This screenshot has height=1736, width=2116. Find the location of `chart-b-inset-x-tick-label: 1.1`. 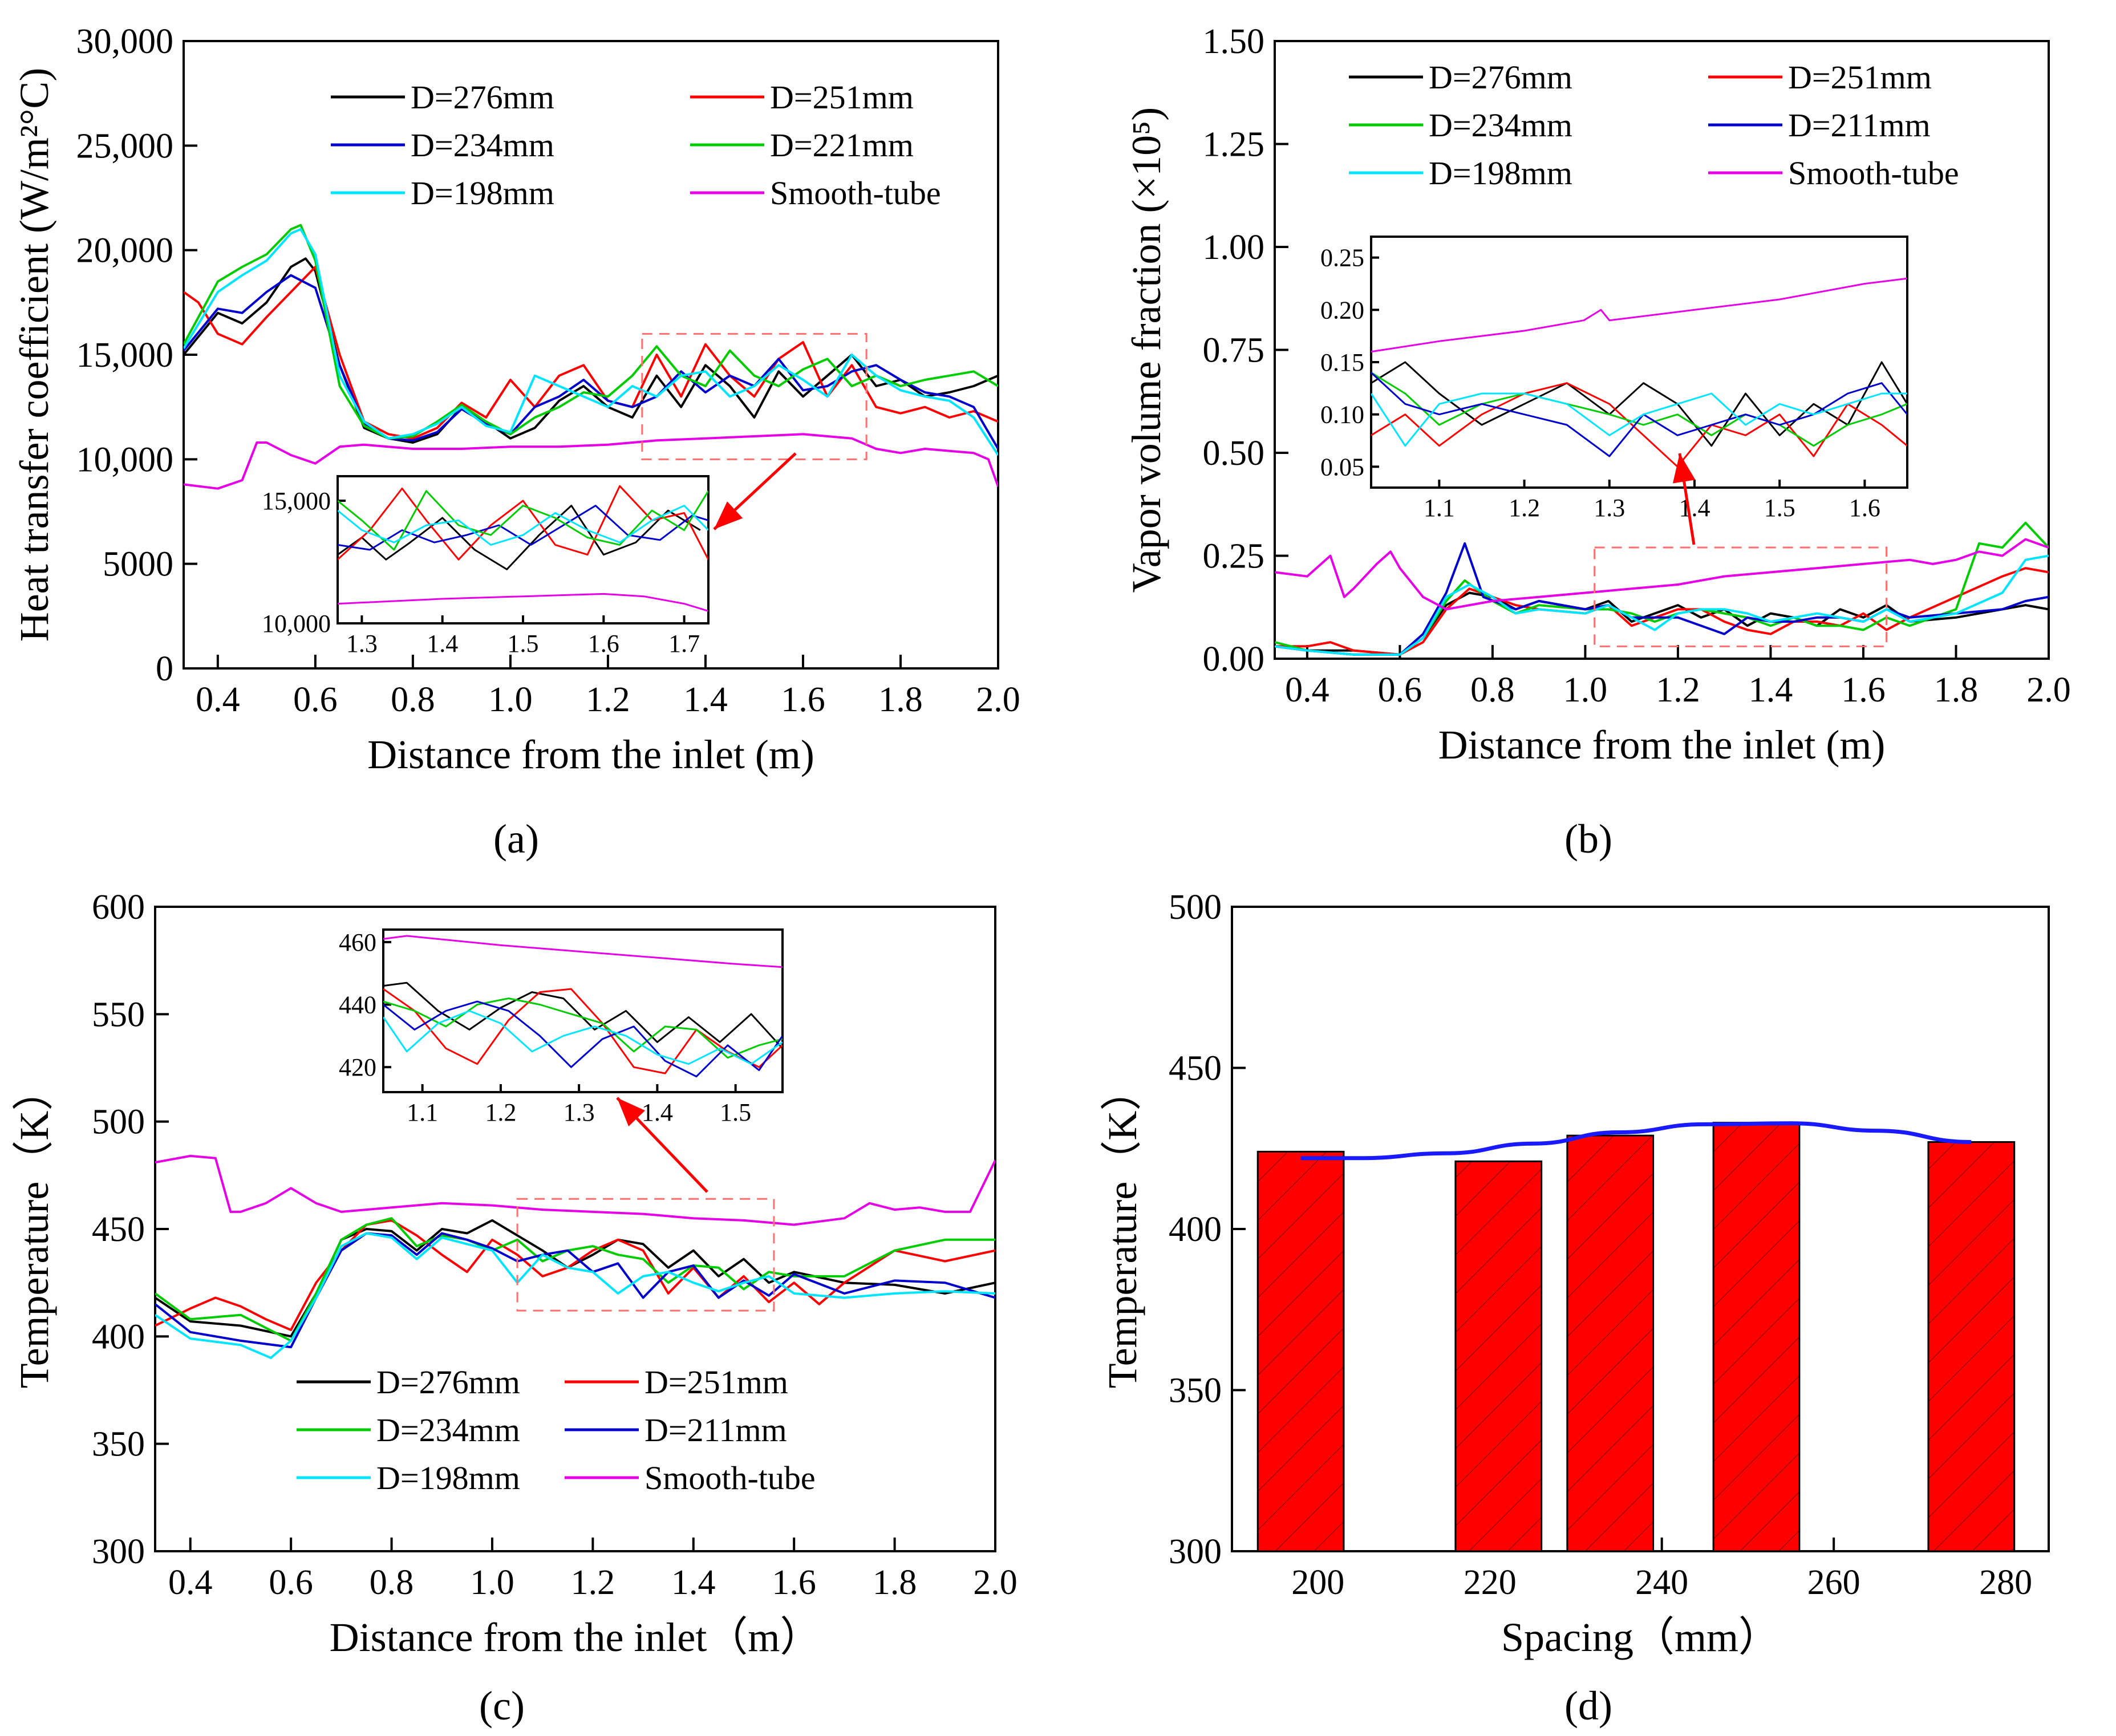

chart-b-inset-x-tick-label: 1.1 is located at coordinates (1439, 508).